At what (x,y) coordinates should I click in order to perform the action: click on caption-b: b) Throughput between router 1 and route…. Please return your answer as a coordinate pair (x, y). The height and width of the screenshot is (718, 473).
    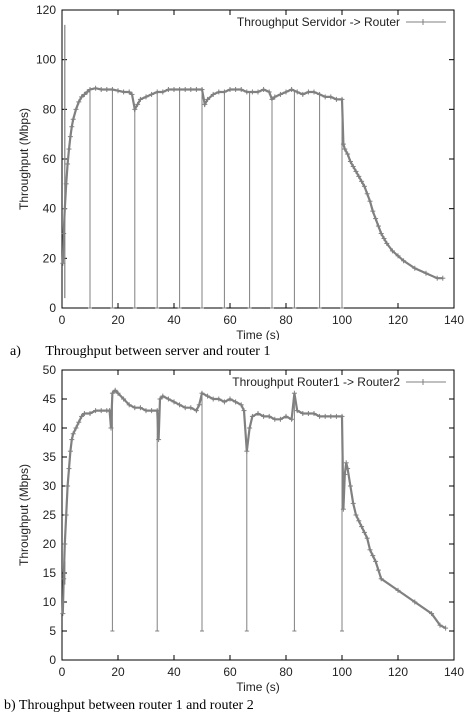
    Looking at the image, I should click on (129, 705).